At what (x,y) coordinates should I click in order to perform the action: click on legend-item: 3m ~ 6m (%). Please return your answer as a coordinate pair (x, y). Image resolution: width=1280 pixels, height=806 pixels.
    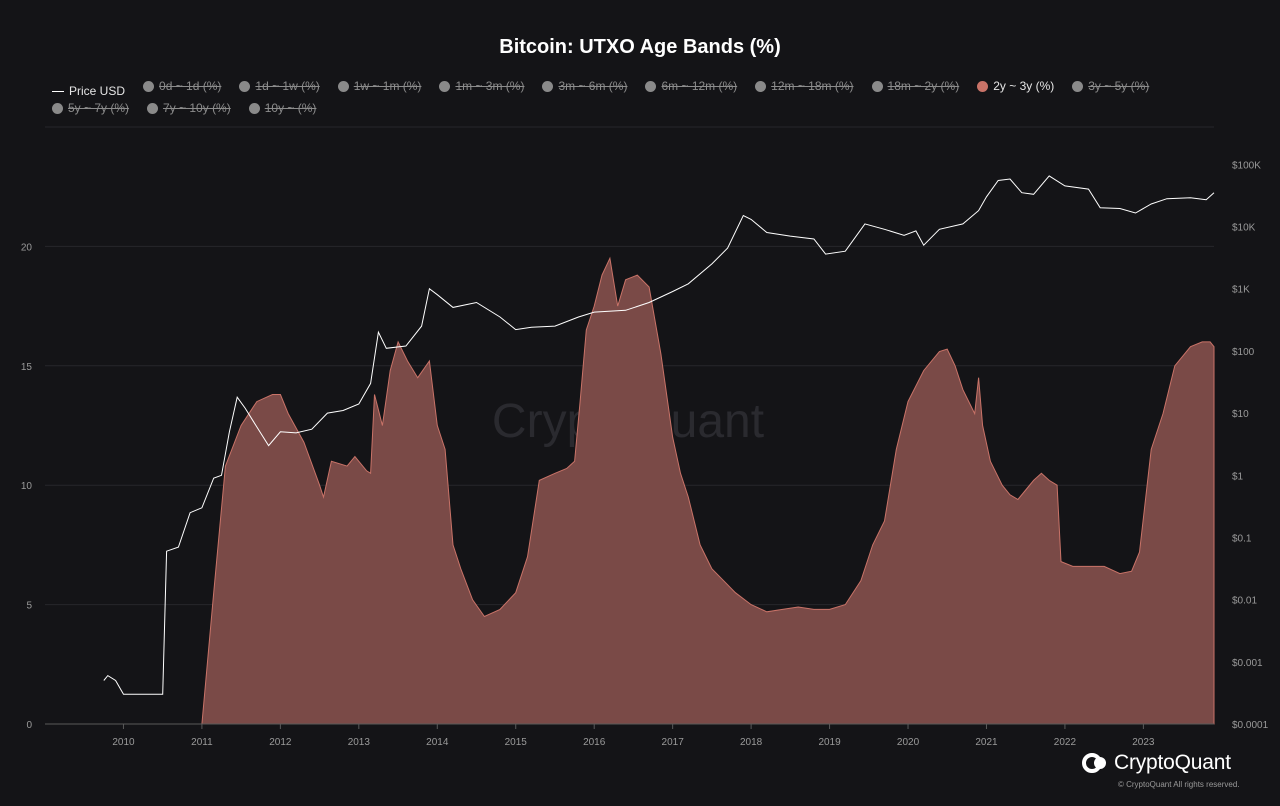
    Looking at the image, I should click on (584, 86).